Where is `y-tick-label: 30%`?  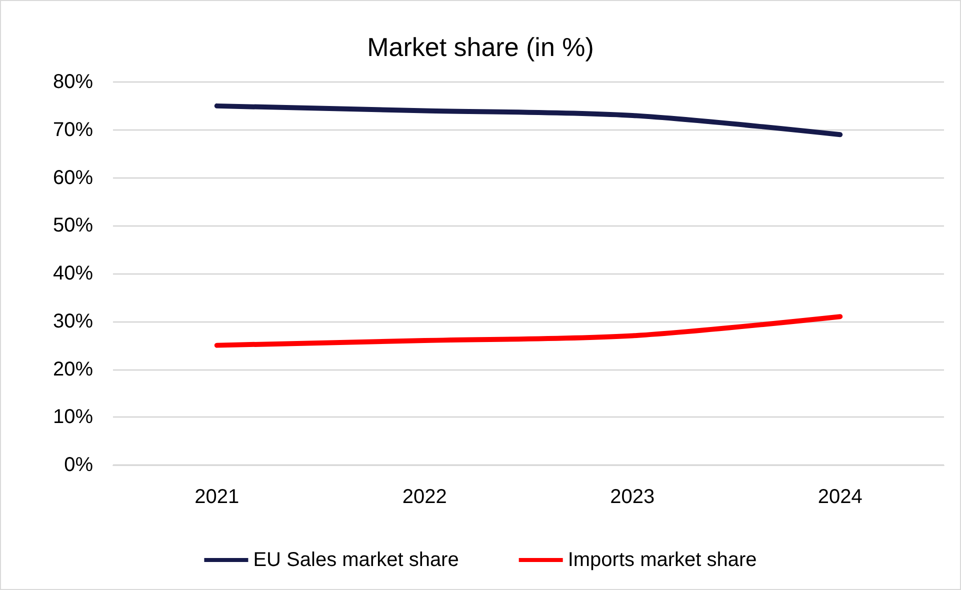
y-tick-label: 30% is located at coordinates (73, 321).